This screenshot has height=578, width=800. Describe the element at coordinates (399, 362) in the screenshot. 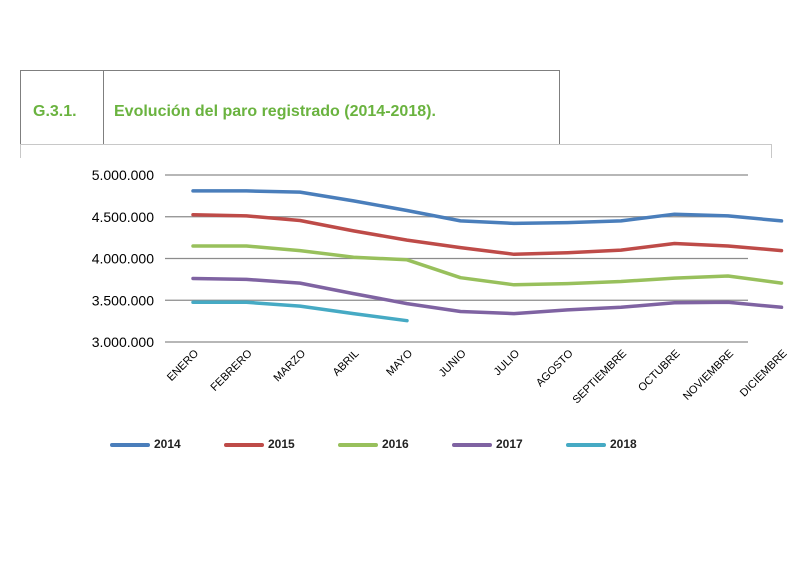

I see `x-tick-label: MAYO` at that location.